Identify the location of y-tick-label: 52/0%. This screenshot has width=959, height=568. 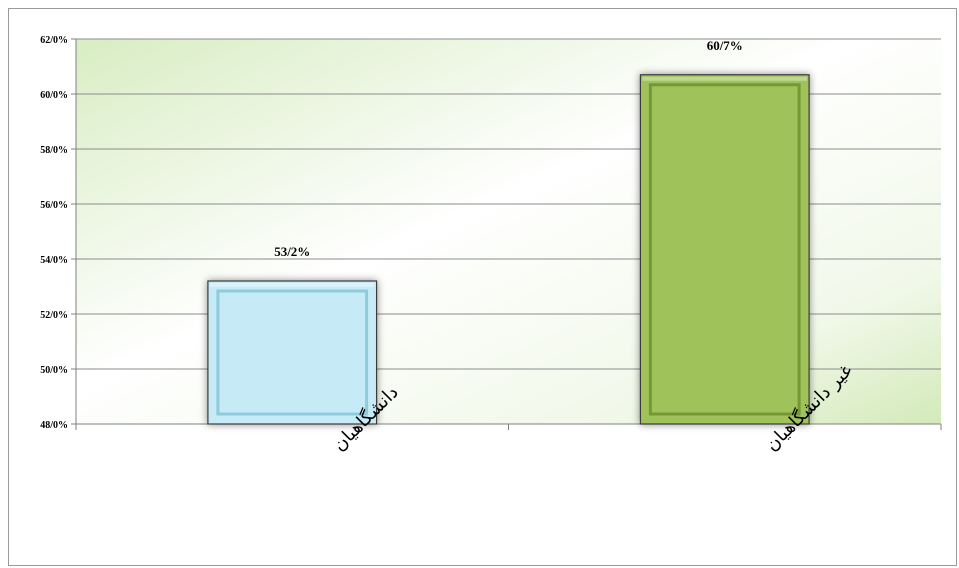
(54, 315).